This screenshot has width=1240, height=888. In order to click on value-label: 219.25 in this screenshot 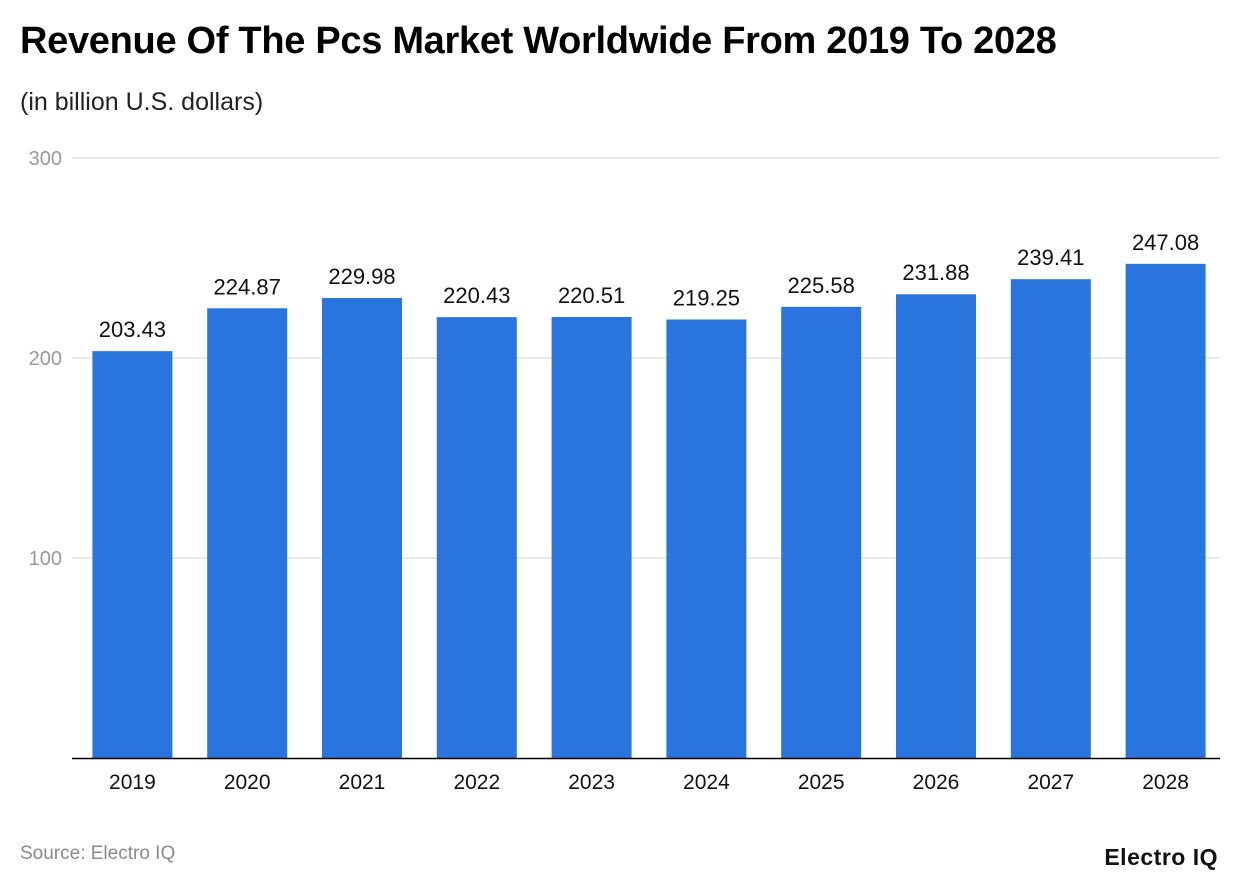, I will do `click(706, 298)`.